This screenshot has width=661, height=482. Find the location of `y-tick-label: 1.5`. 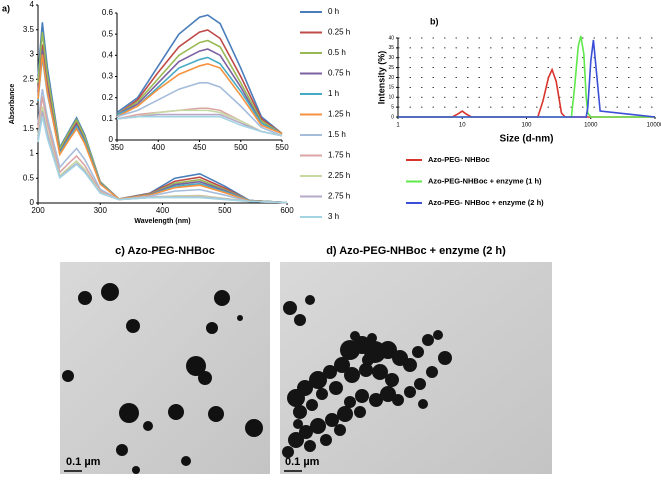

y-tick-label: 1.5 is located at coordinates (29, 128).